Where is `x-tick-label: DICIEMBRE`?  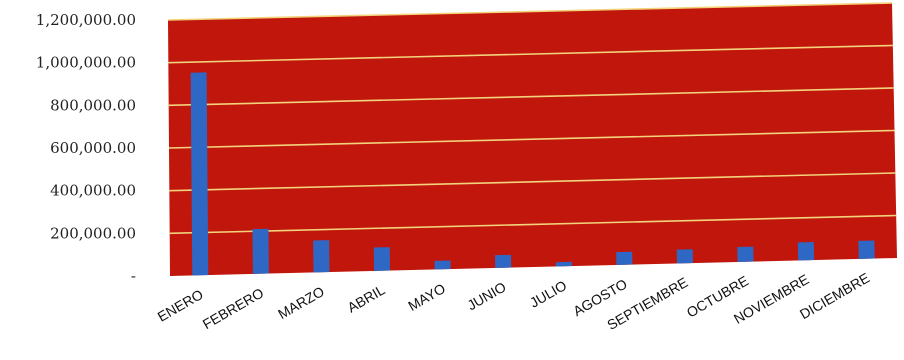 x-tick-label: DICIEMBRE is located at coordinates (834, 295).